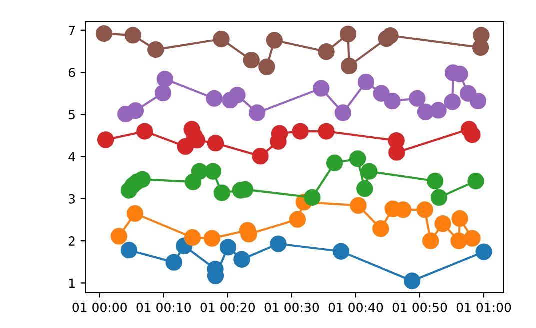 This screenshot has height=328, width=536. What do you see at coordinates (292, 307) in the screenshot?
I see `x-tick-label: 01 00:30` at bounding box center [292, 307].